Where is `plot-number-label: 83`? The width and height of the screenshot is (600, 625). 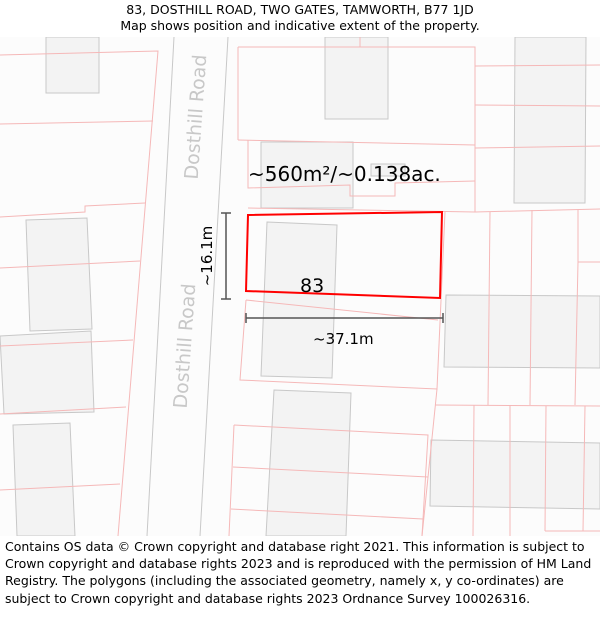 plot-number-label: 83 is located at coordinates (312, 286).